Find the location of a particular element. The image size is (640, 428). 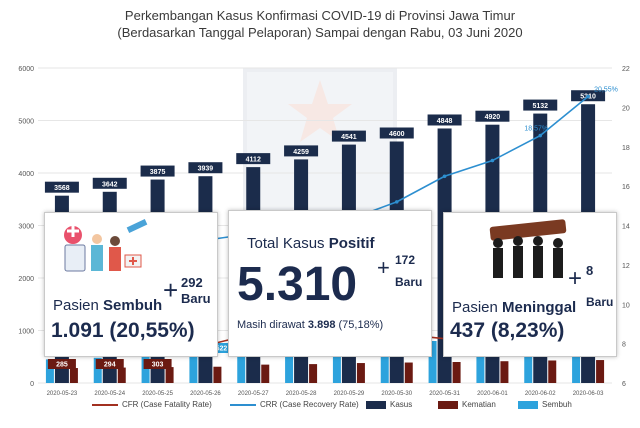

x-tick-label: 2020-05-31 is located at coordinates (444, 394).